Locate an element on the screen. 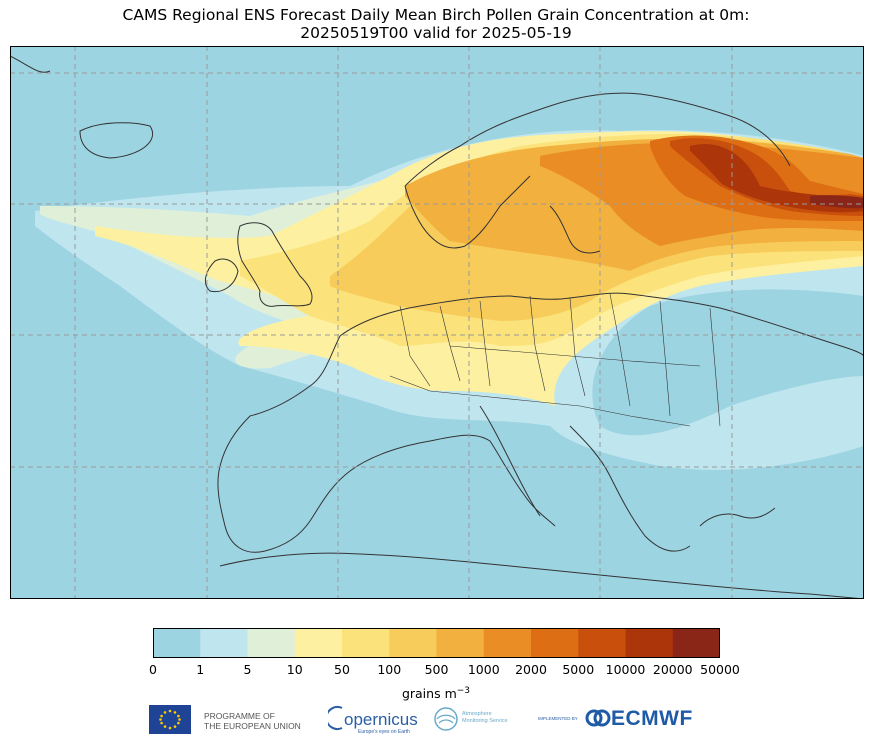 The width and height of the screenshot is (872, 746). ecmwf-logo: ECMWF is located at coordinates (639, 719).